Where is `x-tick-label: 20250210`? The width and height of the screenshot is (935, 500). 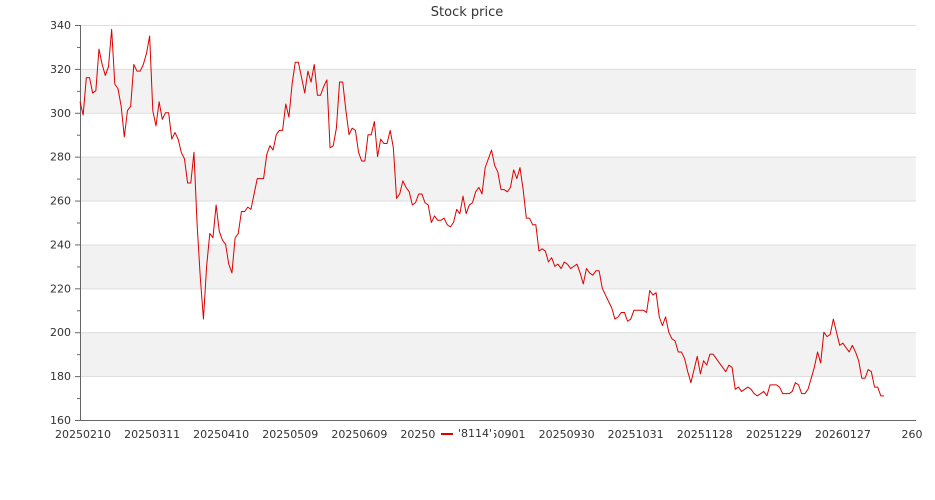
x-tick-label: 20250210 is located at coordinates (83, 434).